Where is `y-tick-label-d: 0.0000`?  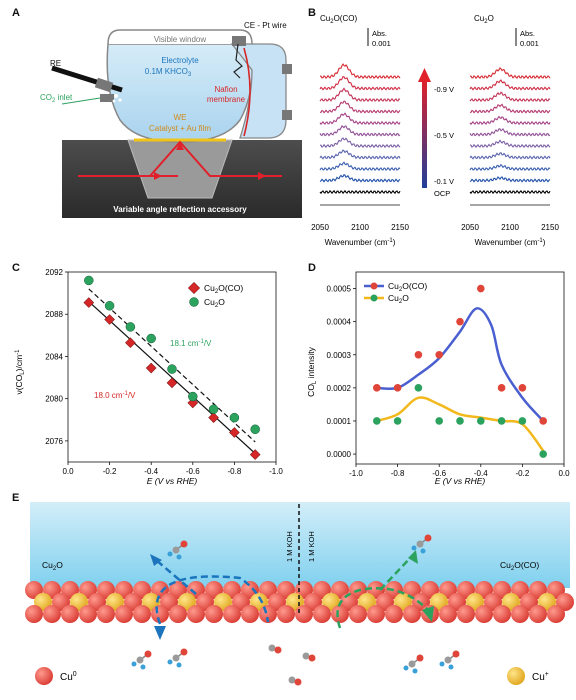
y-tick-label-d: 0.0000 is located at coordinates (339, 454).